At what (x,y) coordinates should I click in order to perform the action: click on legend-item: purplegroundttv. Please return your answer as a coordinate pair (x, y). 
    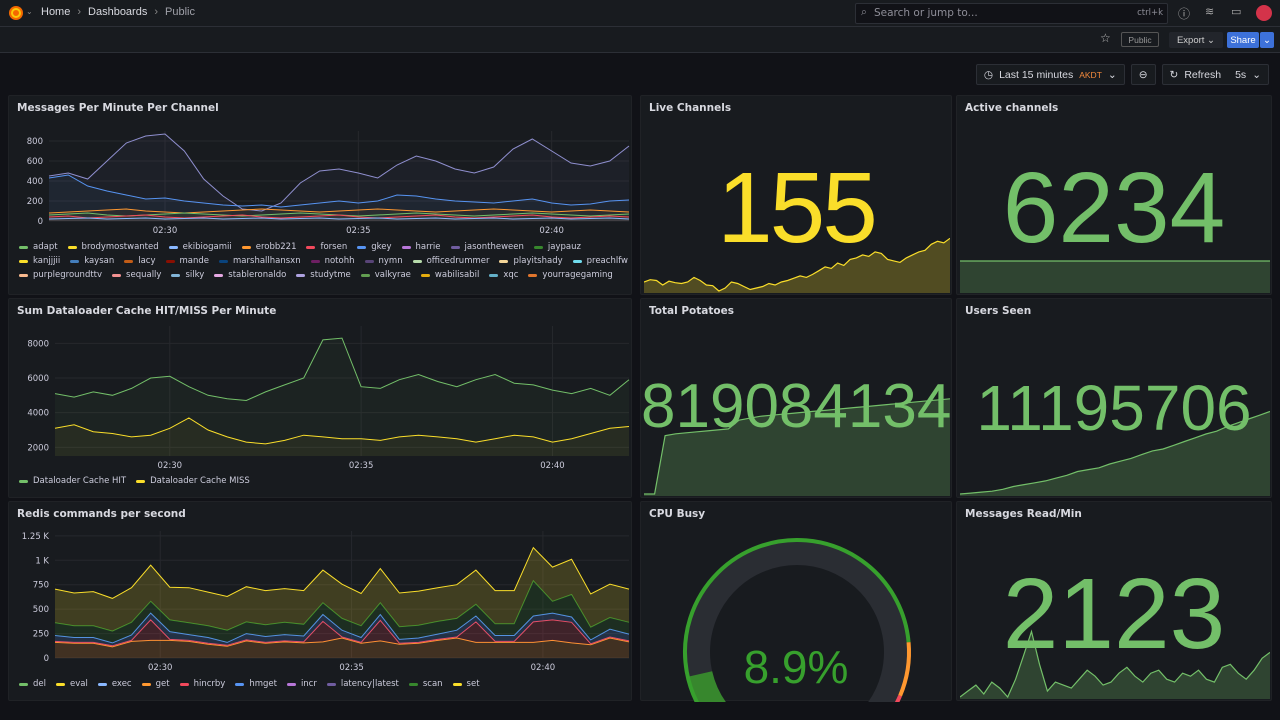
    Looking at the image, I should click on (60, 275).